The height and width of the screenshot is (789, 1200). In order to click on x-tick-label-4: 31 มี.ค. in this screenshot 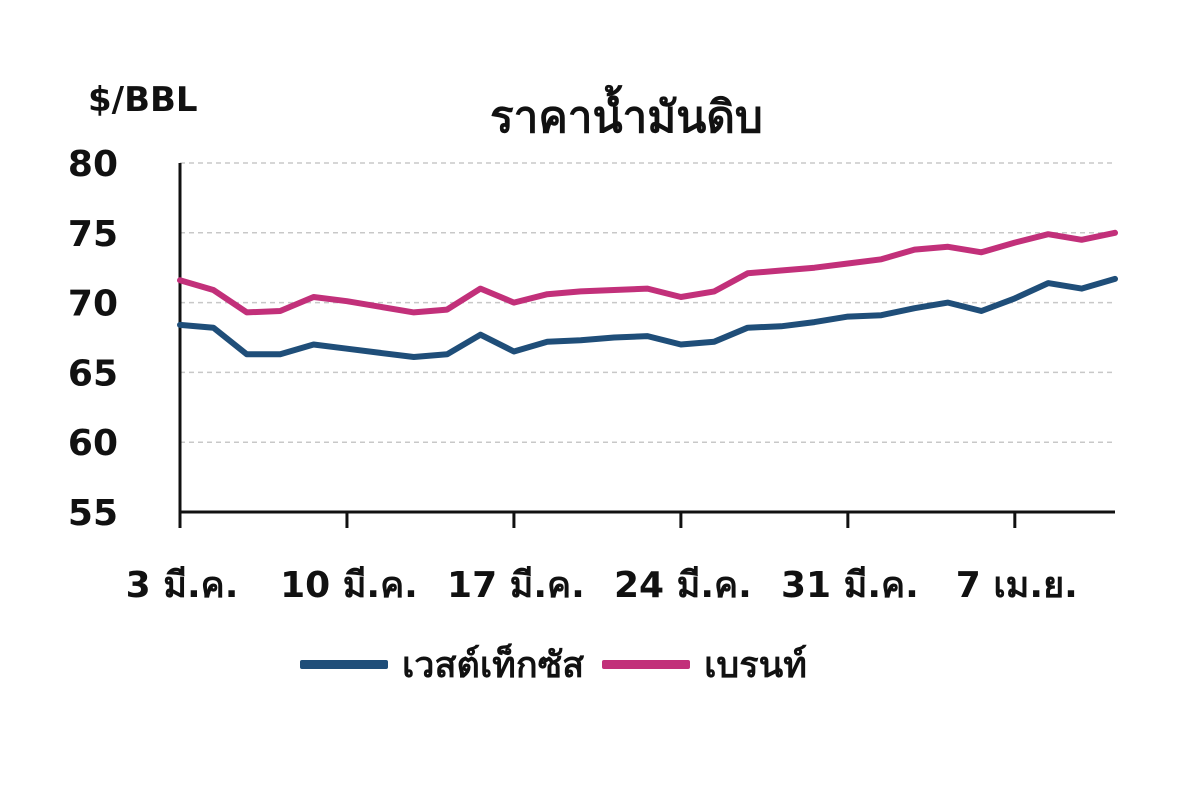, I will do `click(850, 585)`.